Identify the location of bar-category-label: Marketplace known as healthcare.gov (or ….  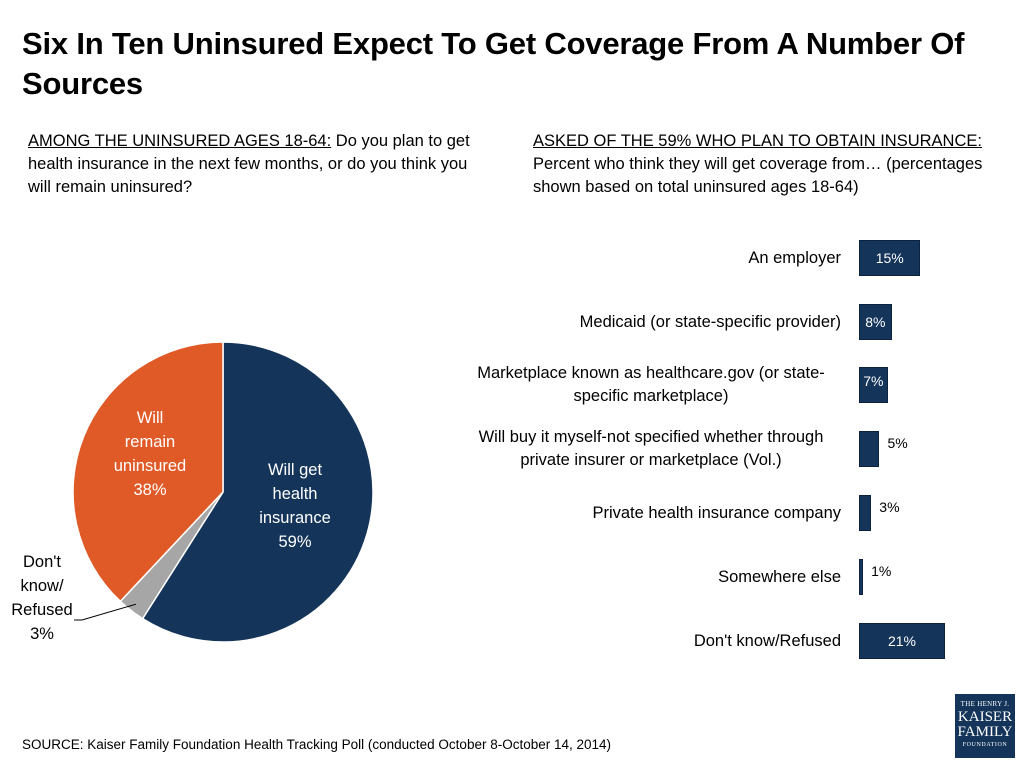
(651, 384).